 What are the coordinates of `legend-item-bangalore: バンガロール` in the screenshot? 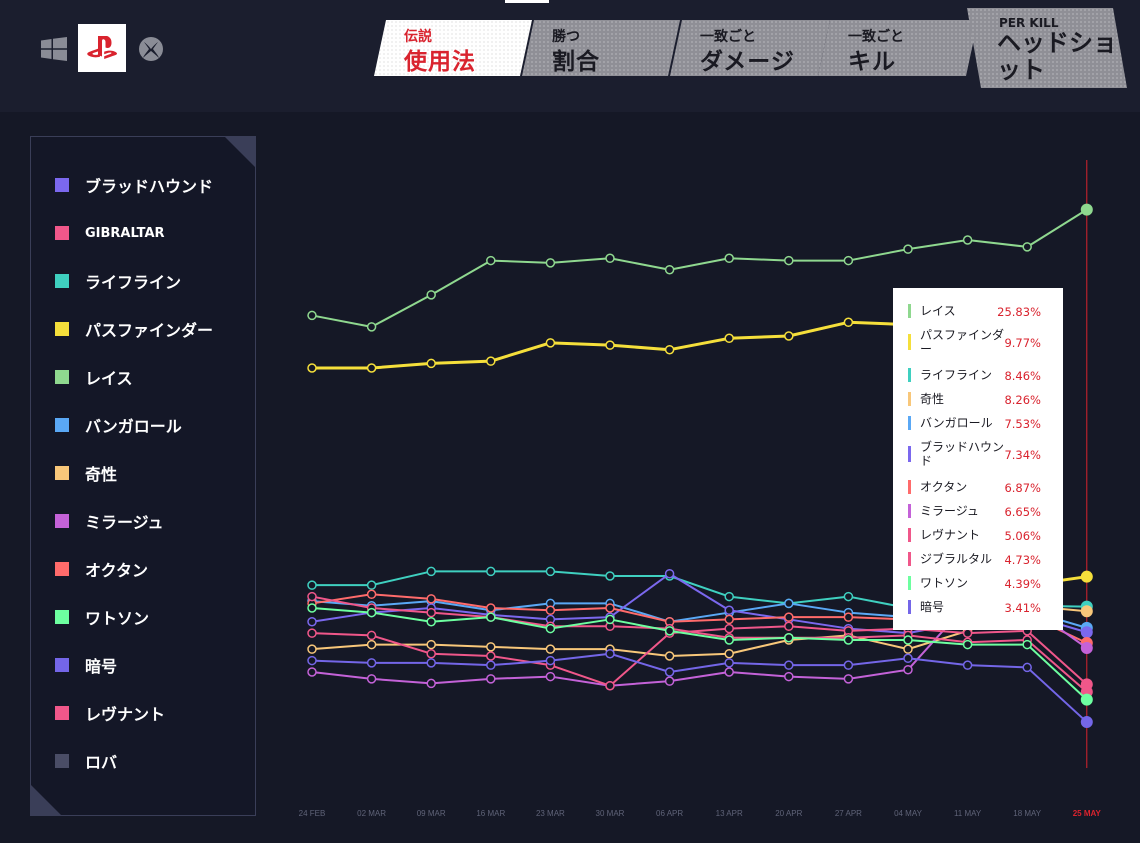 It's located at (118, 425).